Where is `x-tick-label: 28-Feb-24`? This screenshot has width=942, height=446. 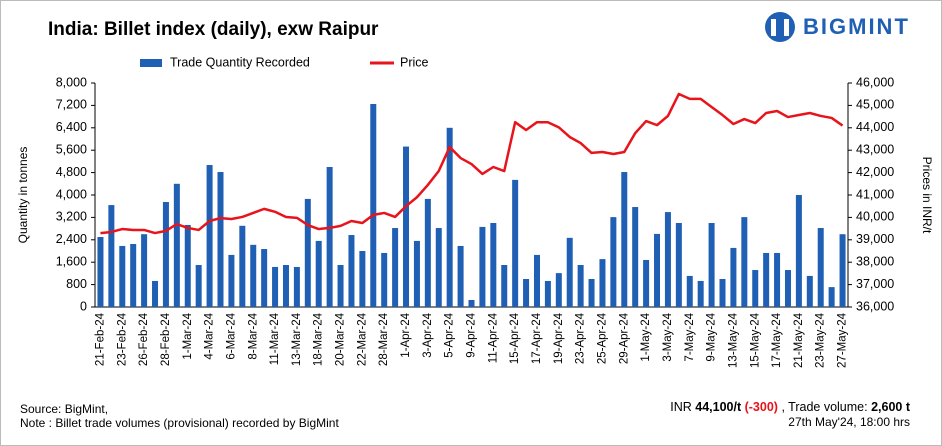
x-tick-label: 28-Feb-24 is located at coordinates (166, 339).